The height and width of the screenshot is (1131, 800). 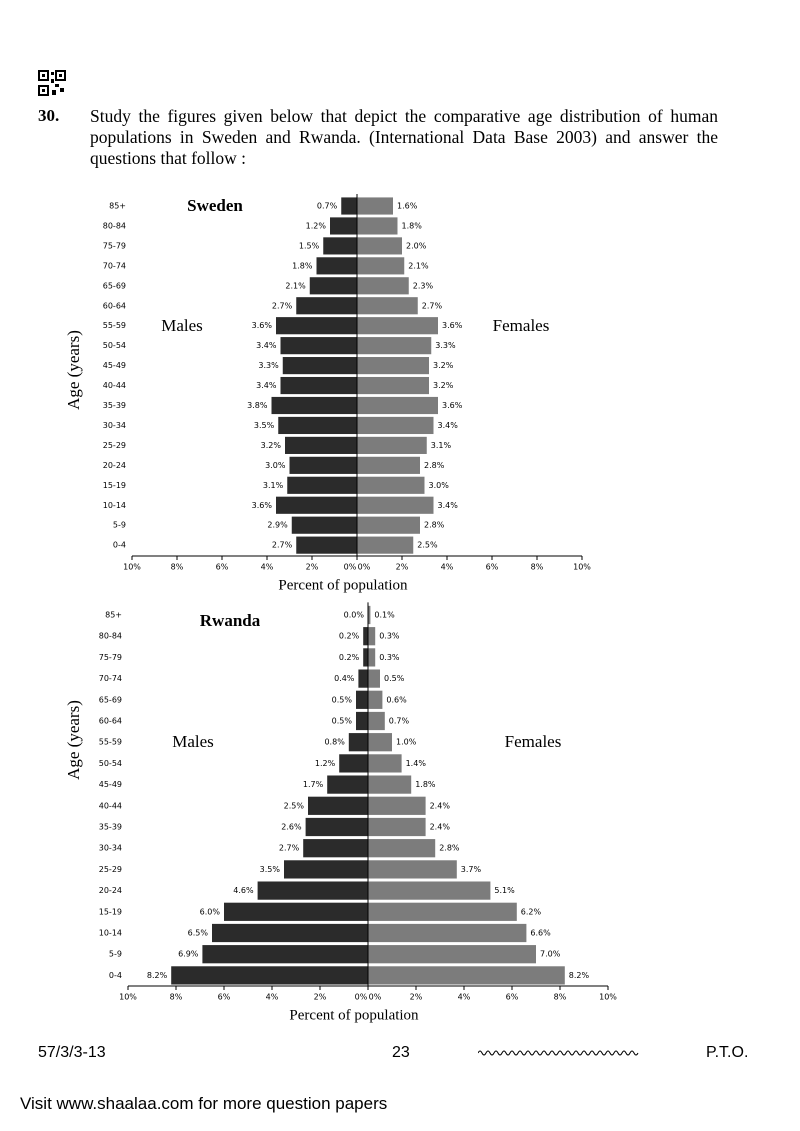 What do you see at coordinates (114, 325) in the screenshot?
I see `category-label: 55-59` at bounding box center [114, 325].